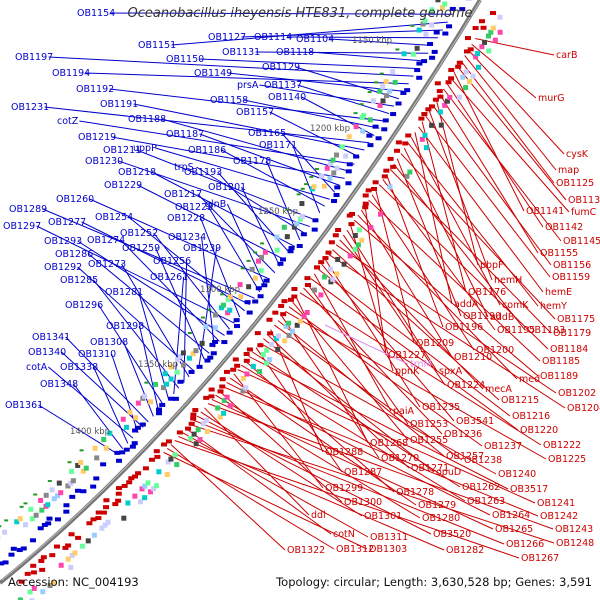  What do you see at coordinates (584, 200) in the screenshot?
I see `reverse-gene-label: OB1130` at bounding box center [584, 200].